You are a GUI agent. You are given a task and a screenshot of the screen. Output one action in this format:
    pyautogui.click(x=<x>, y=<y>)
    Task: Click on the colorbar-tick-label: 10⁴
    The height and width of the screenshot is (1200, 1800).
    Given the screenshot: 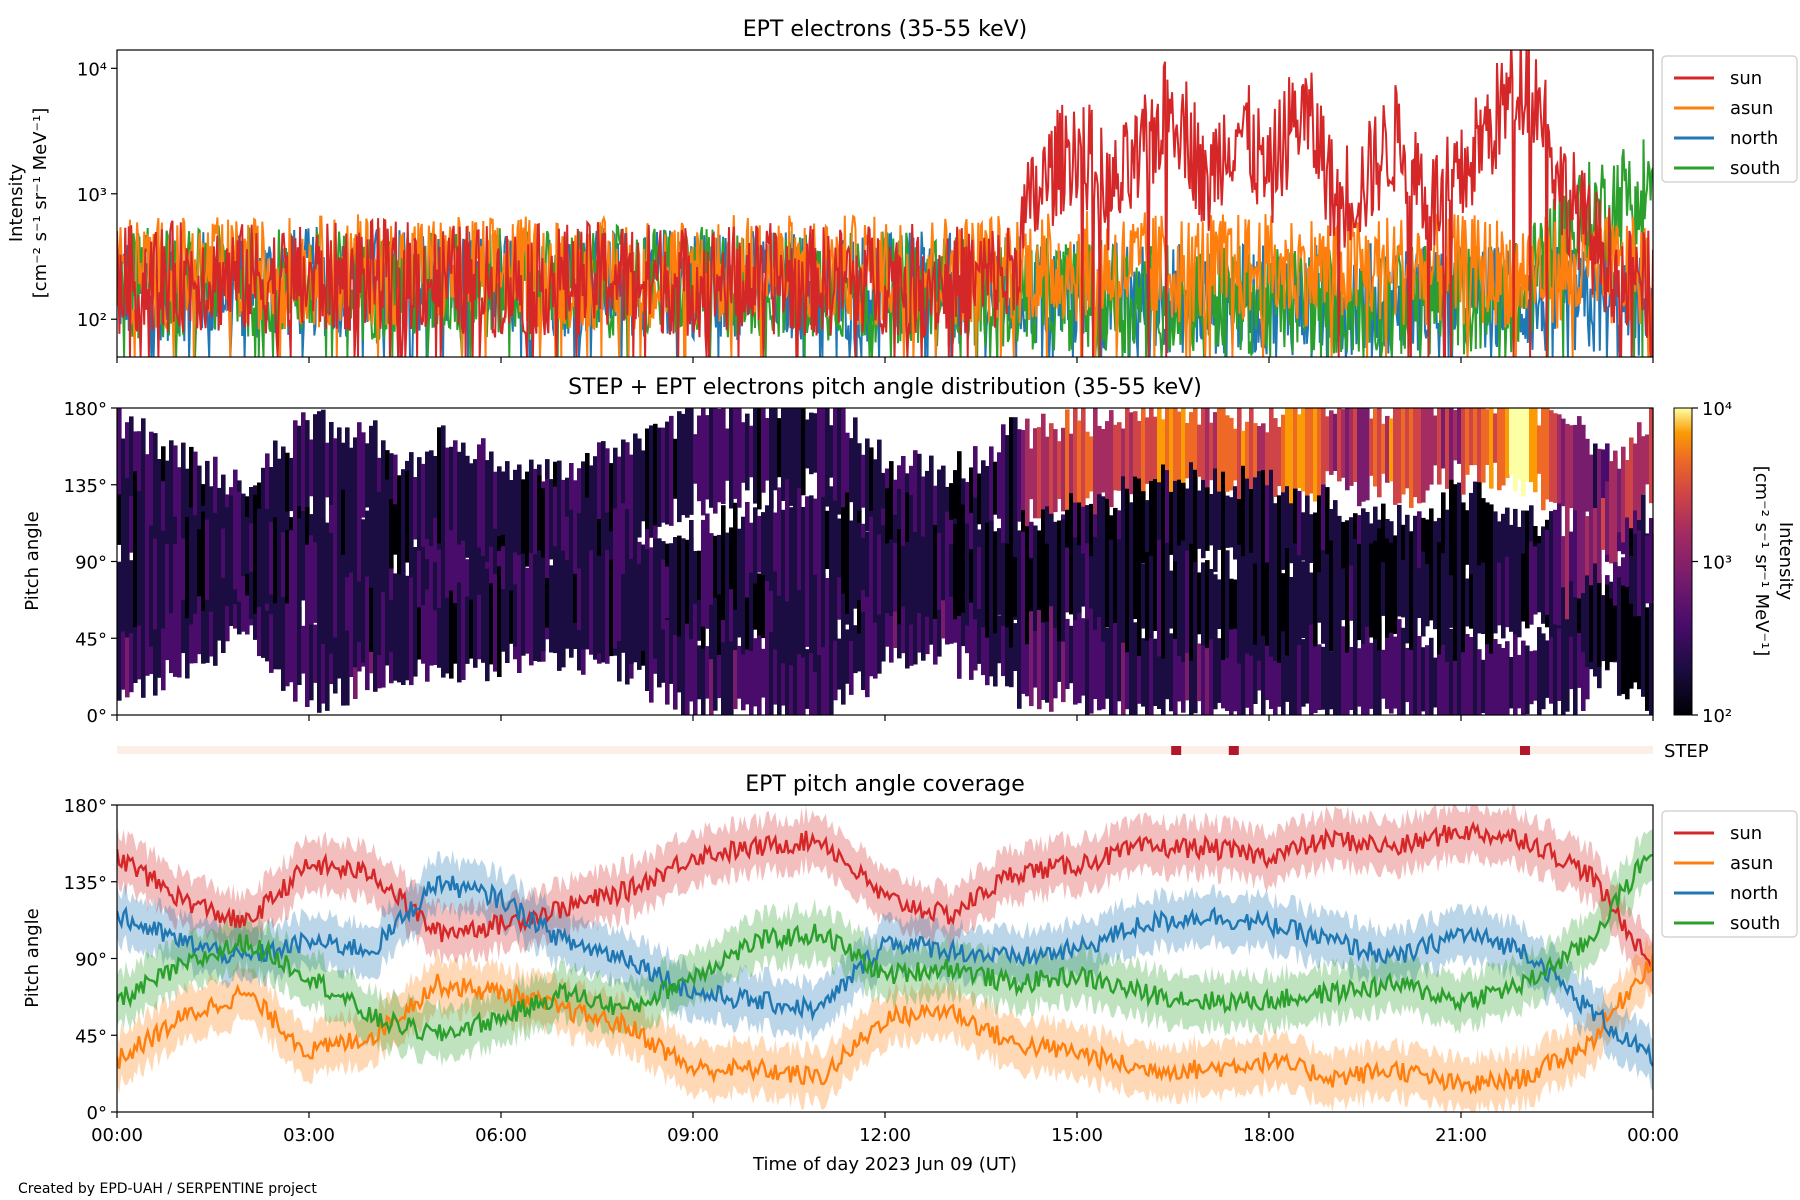 What is the action you would take?
    pyautogui.click(x=1717, y=409)
    